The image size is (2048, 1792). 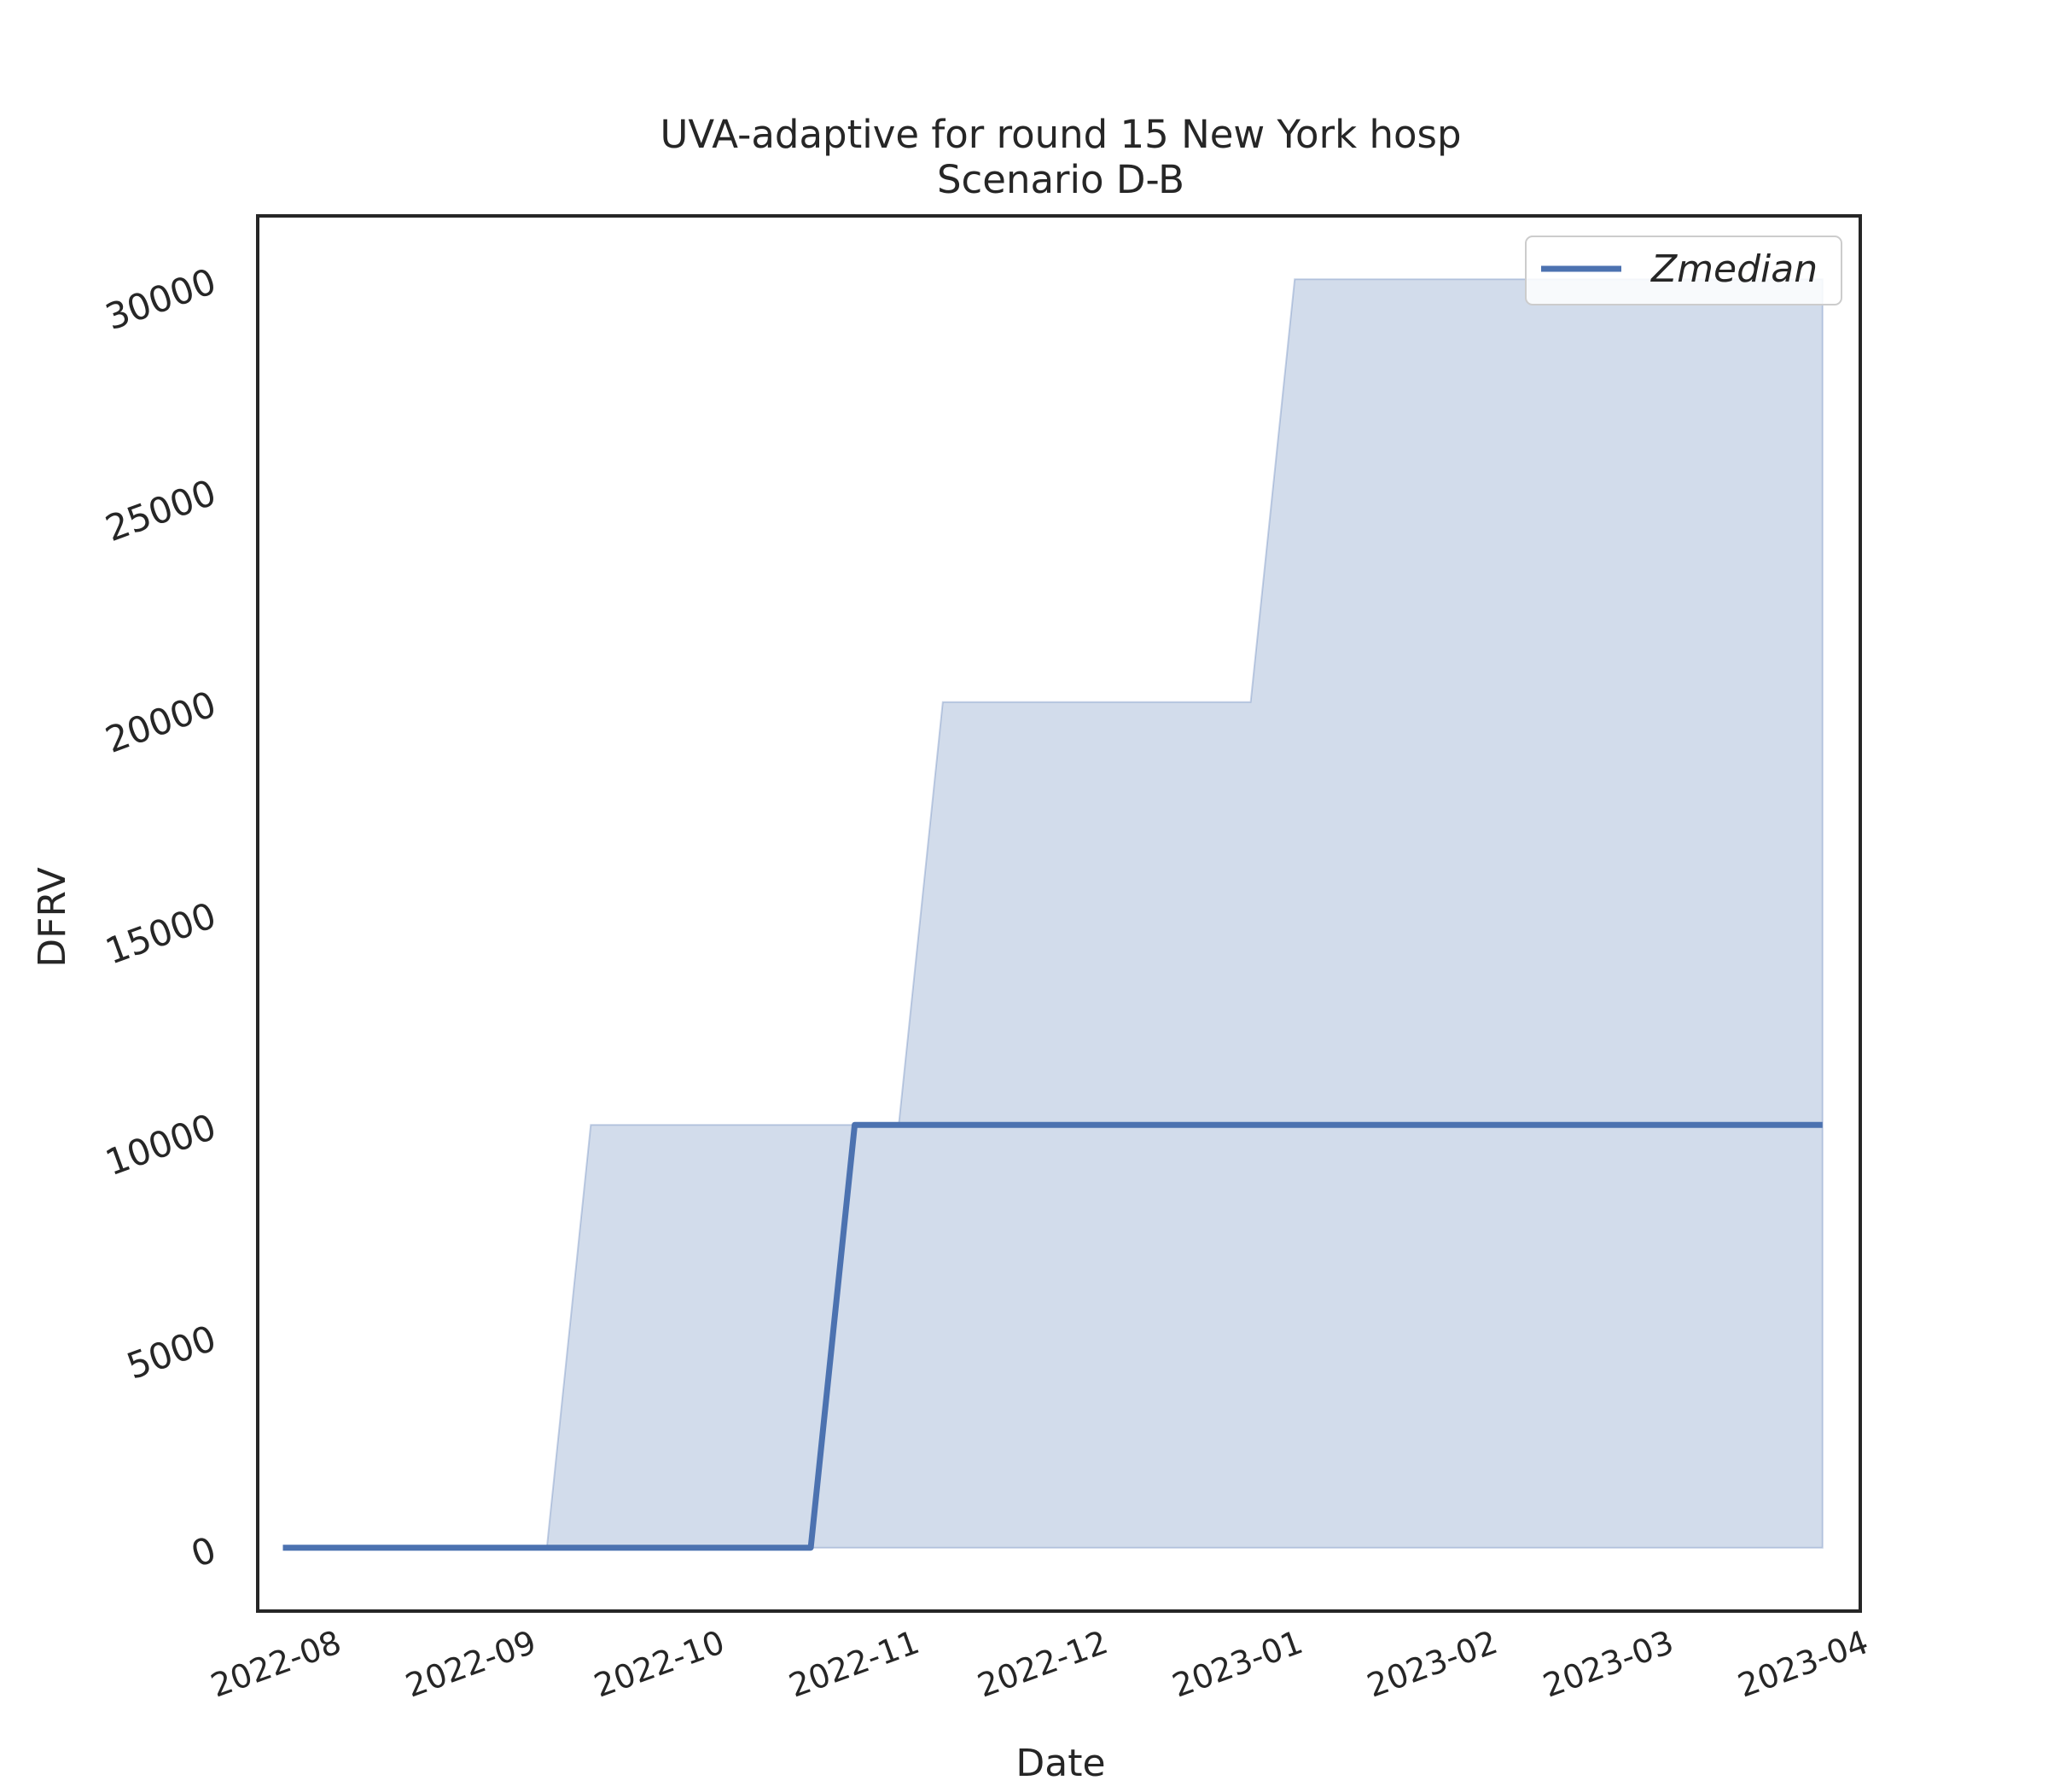 I want to click on legend-box, so click(x=1683, y=270).